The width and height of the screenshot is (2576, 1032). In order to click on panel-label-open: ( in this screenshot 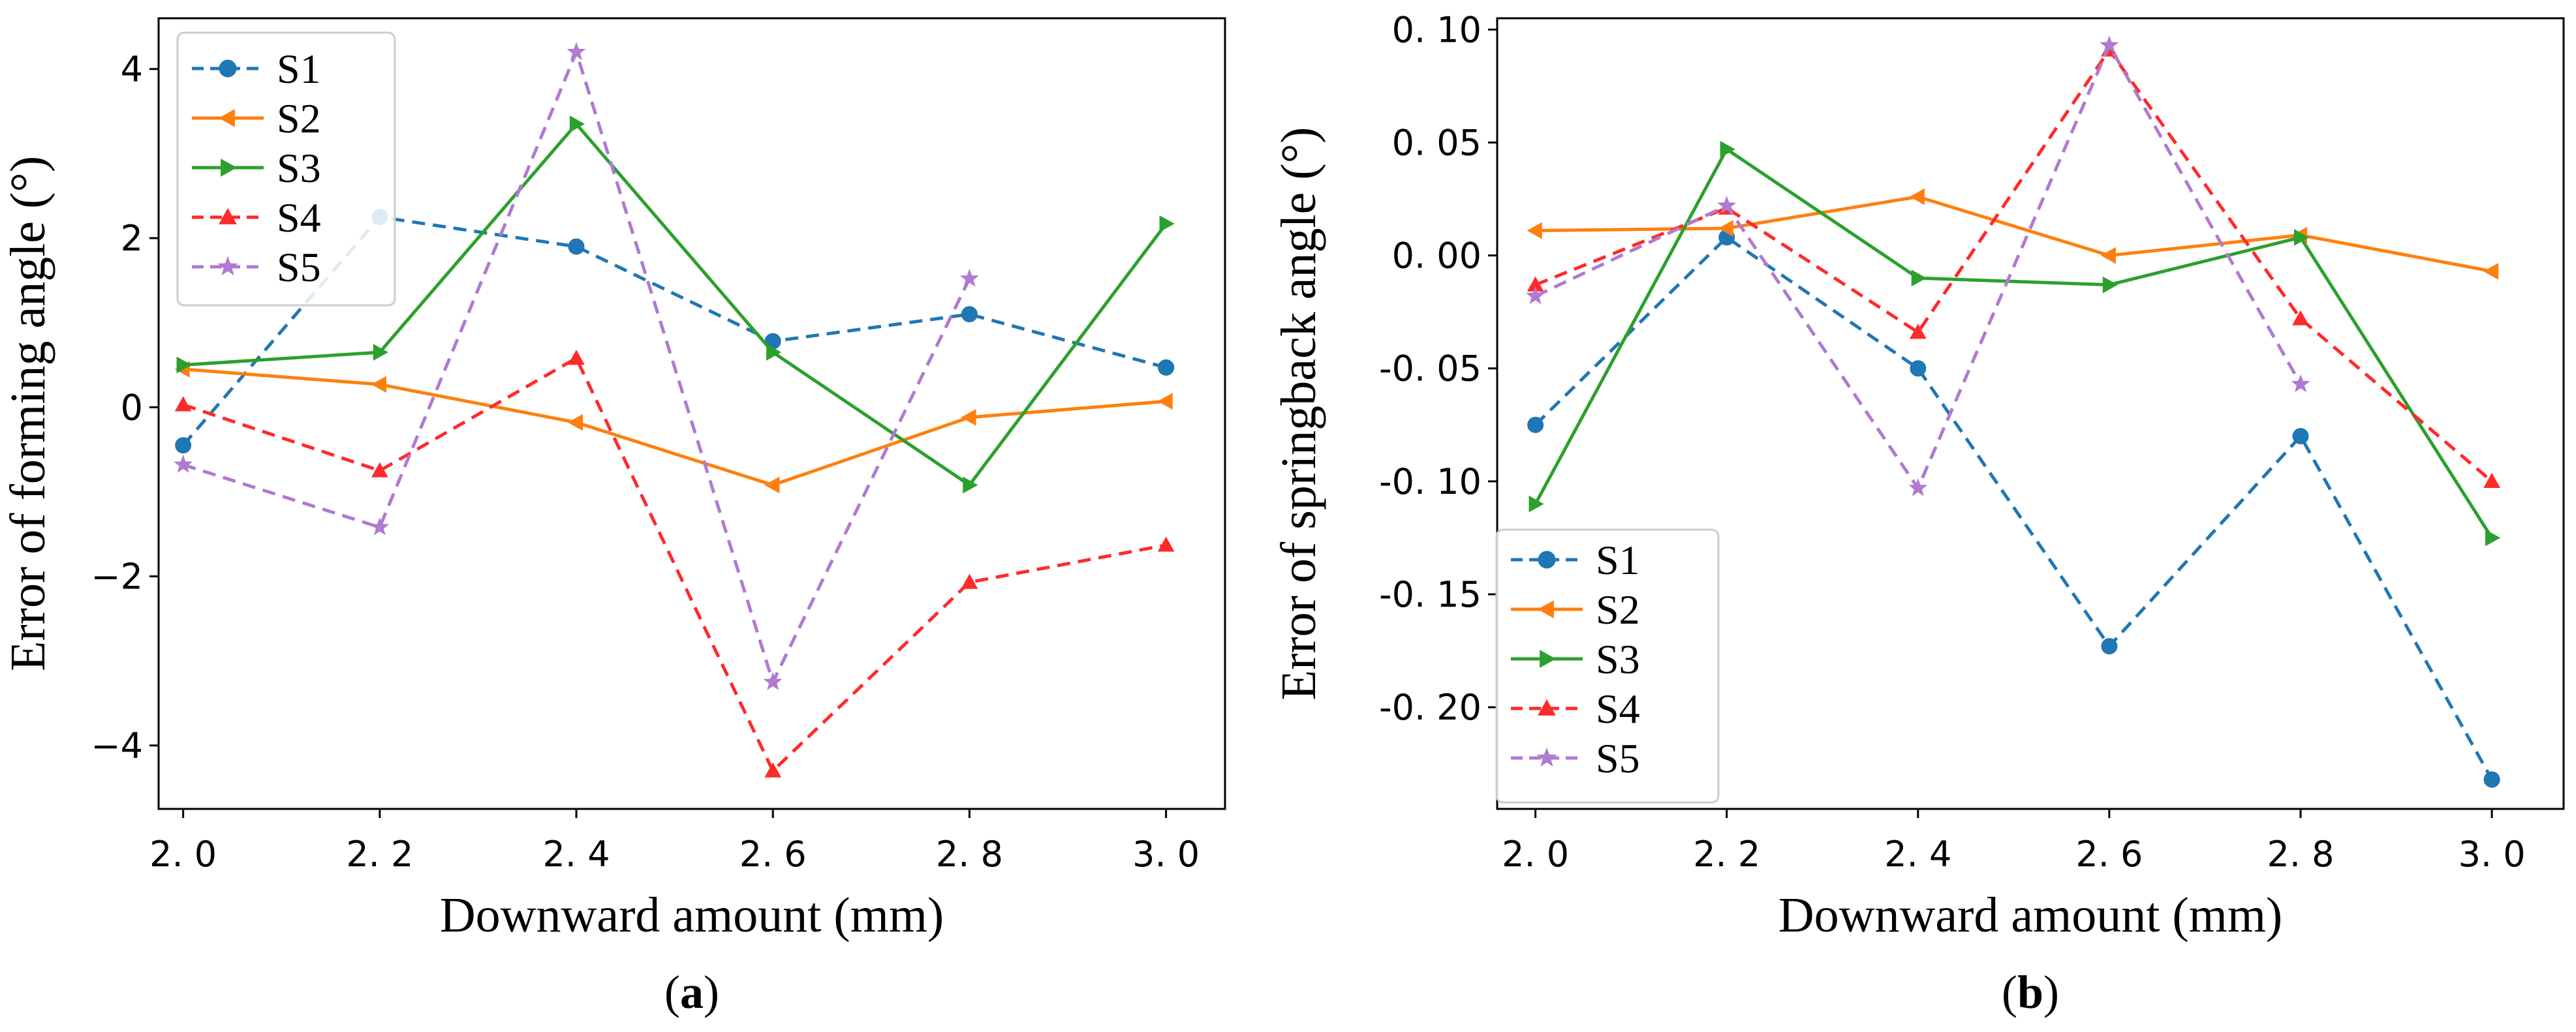, I will do `click(2009, 992)`.